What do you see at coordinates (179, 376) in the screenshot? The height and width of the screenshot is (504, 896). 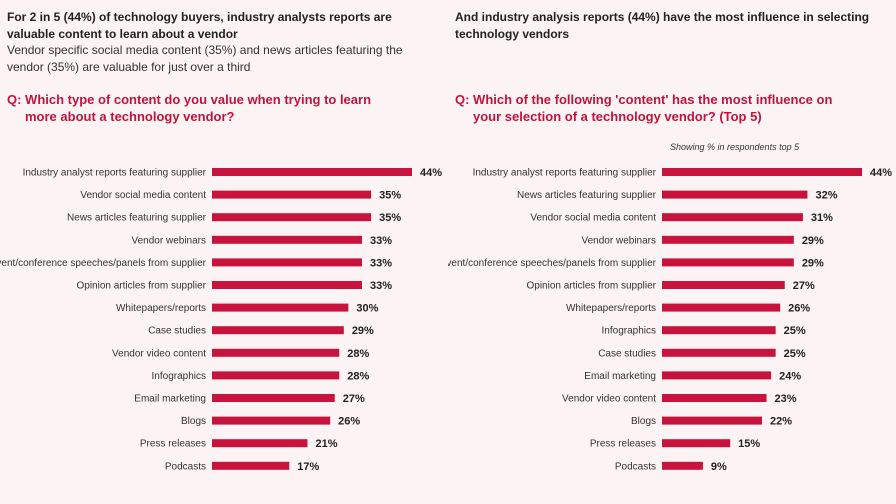 I see `left-category-label: Infographics` at bounding box center [179, 376].